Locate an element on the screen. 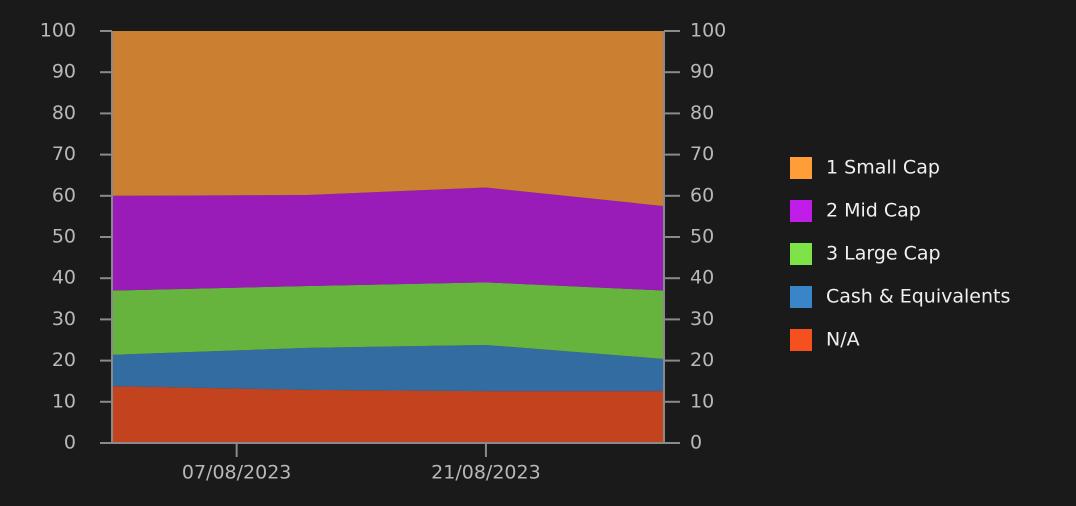 The image size is (1076, 506). y-tick-label: 90 is located at coordinates (64, 72).